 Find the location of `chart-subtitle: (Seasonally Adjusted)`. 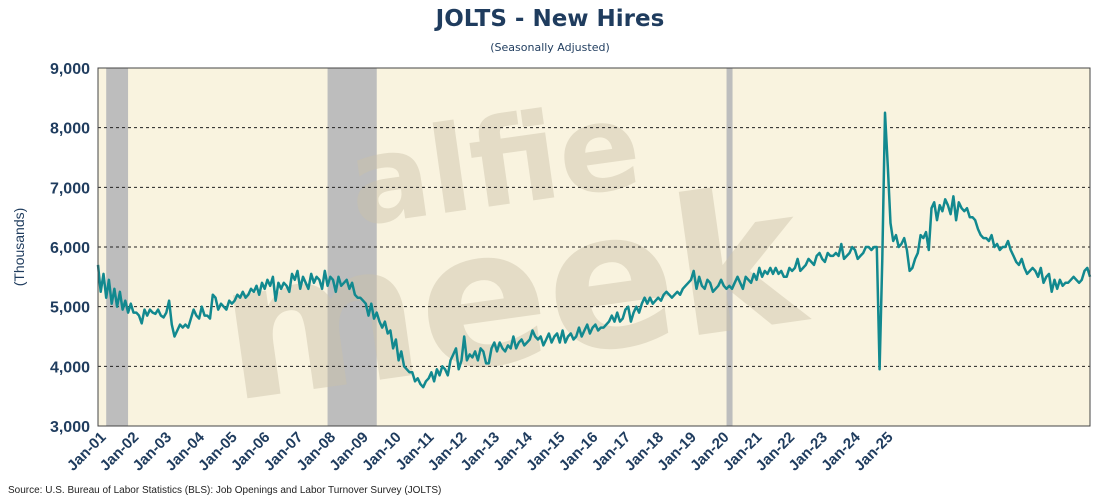

chart-subtitle: (Seasonally Adjusted) is located at coordinates (550, 47).